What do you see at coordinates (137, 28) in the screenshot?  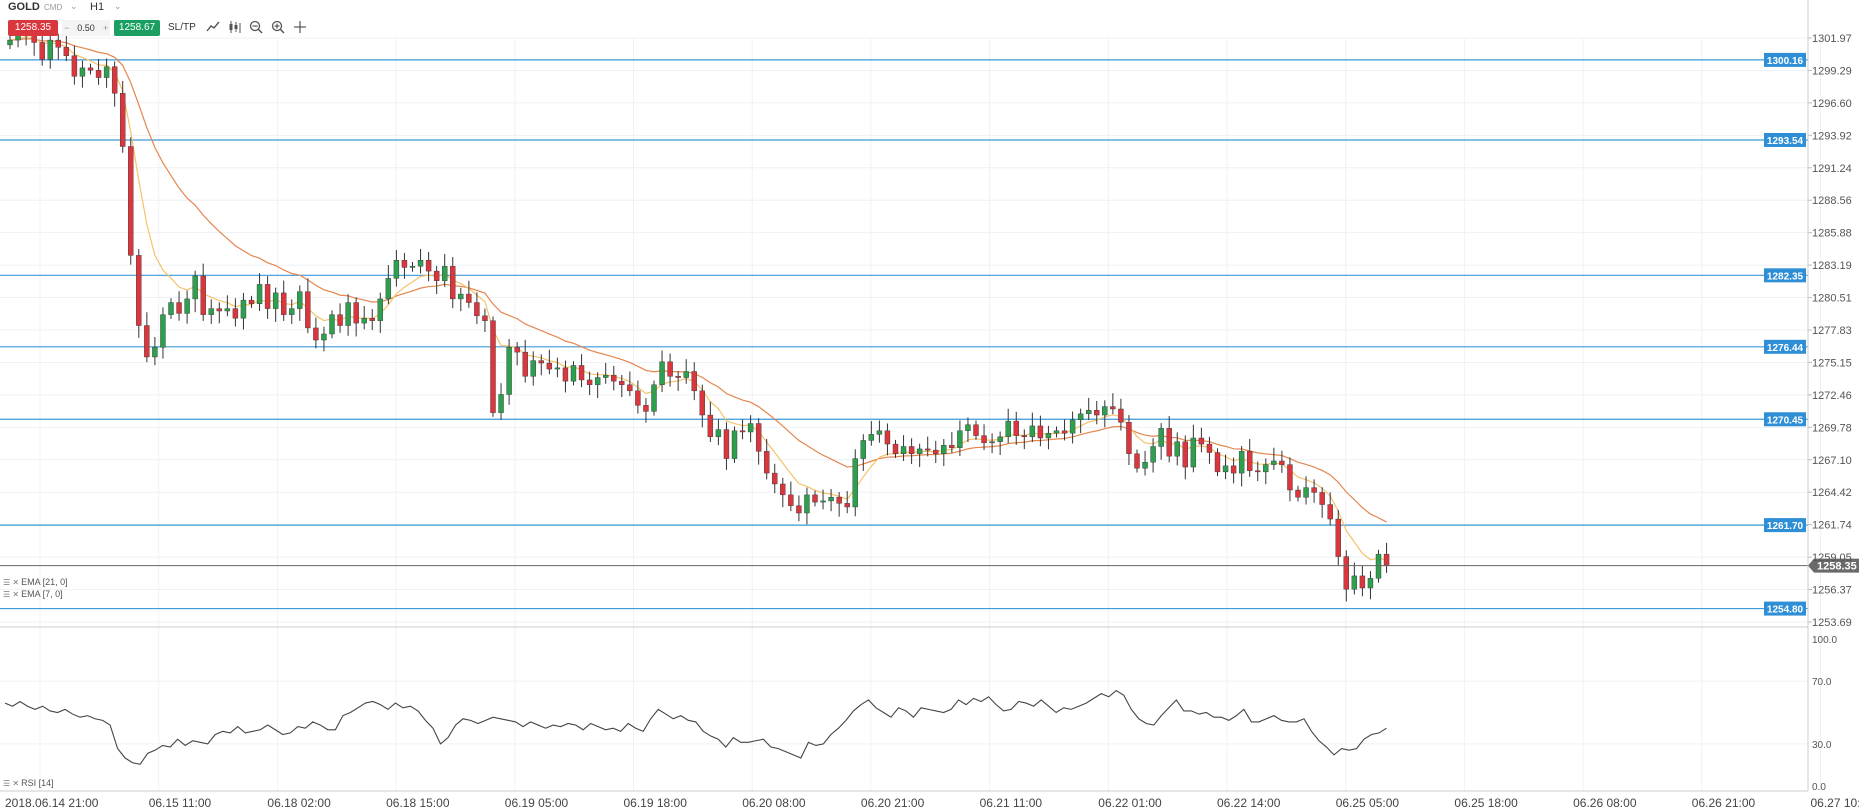 I see `buy-button: 1258.67` at bounding box center [137, 28].